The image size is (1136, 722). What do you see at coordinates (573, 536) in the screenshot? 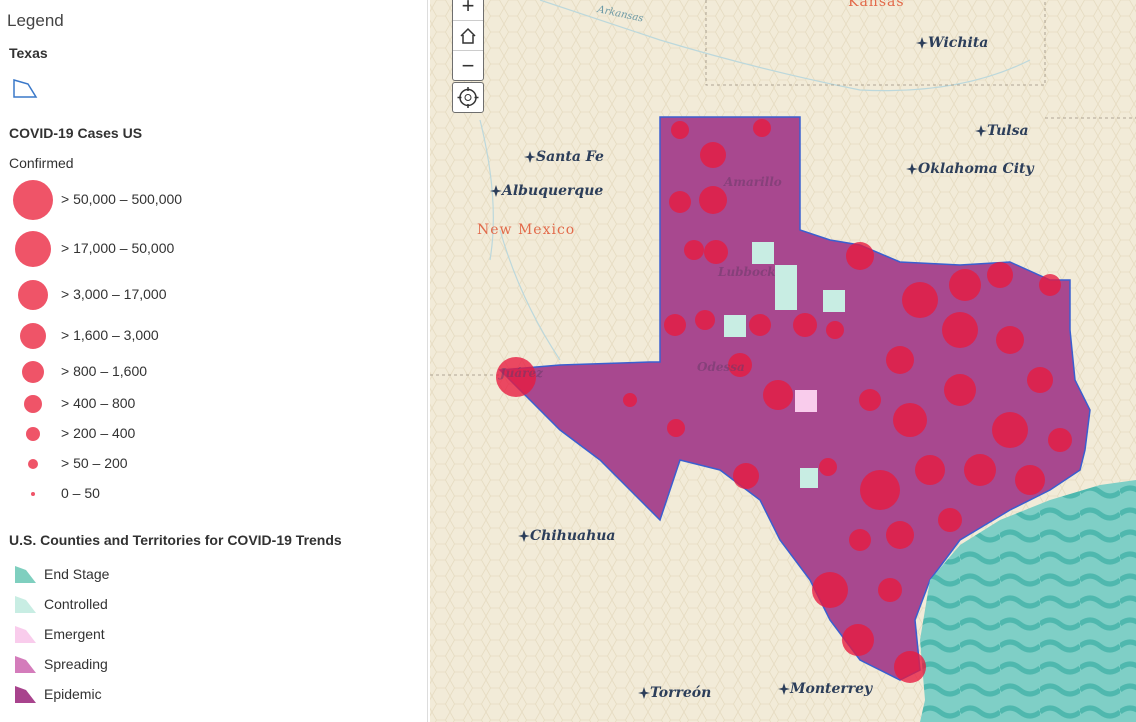
I see `city-label: Chihuahua` at bounding box center [573, 536].